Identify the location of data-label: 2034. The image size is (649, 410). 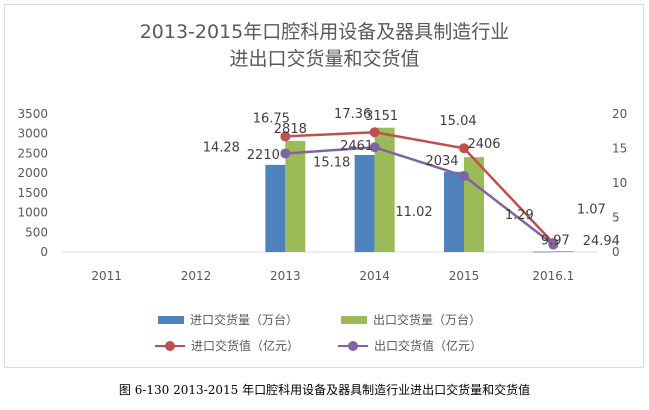
(441, 161).